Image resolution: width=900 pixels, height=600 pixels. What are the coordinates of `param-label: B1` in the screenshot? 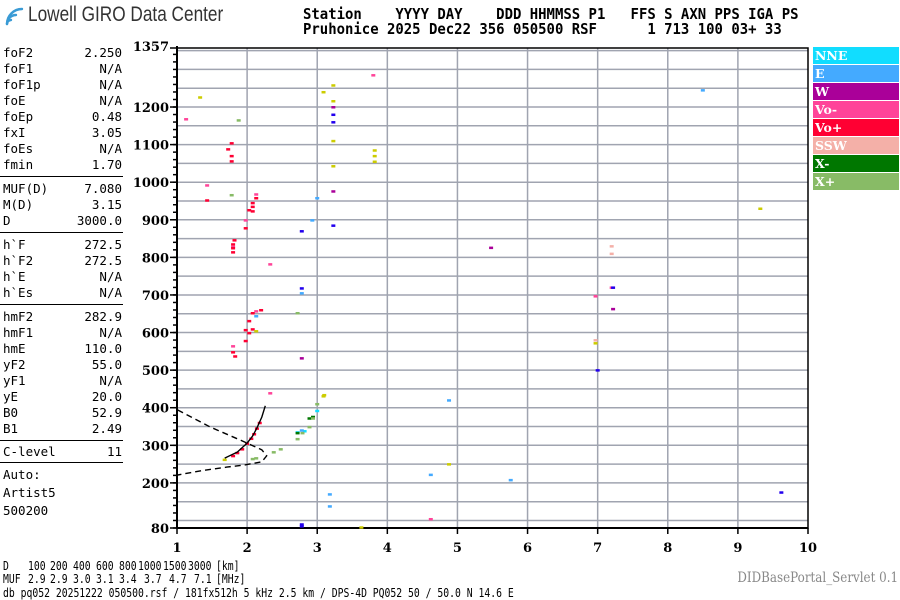 It's located at (11, 428).